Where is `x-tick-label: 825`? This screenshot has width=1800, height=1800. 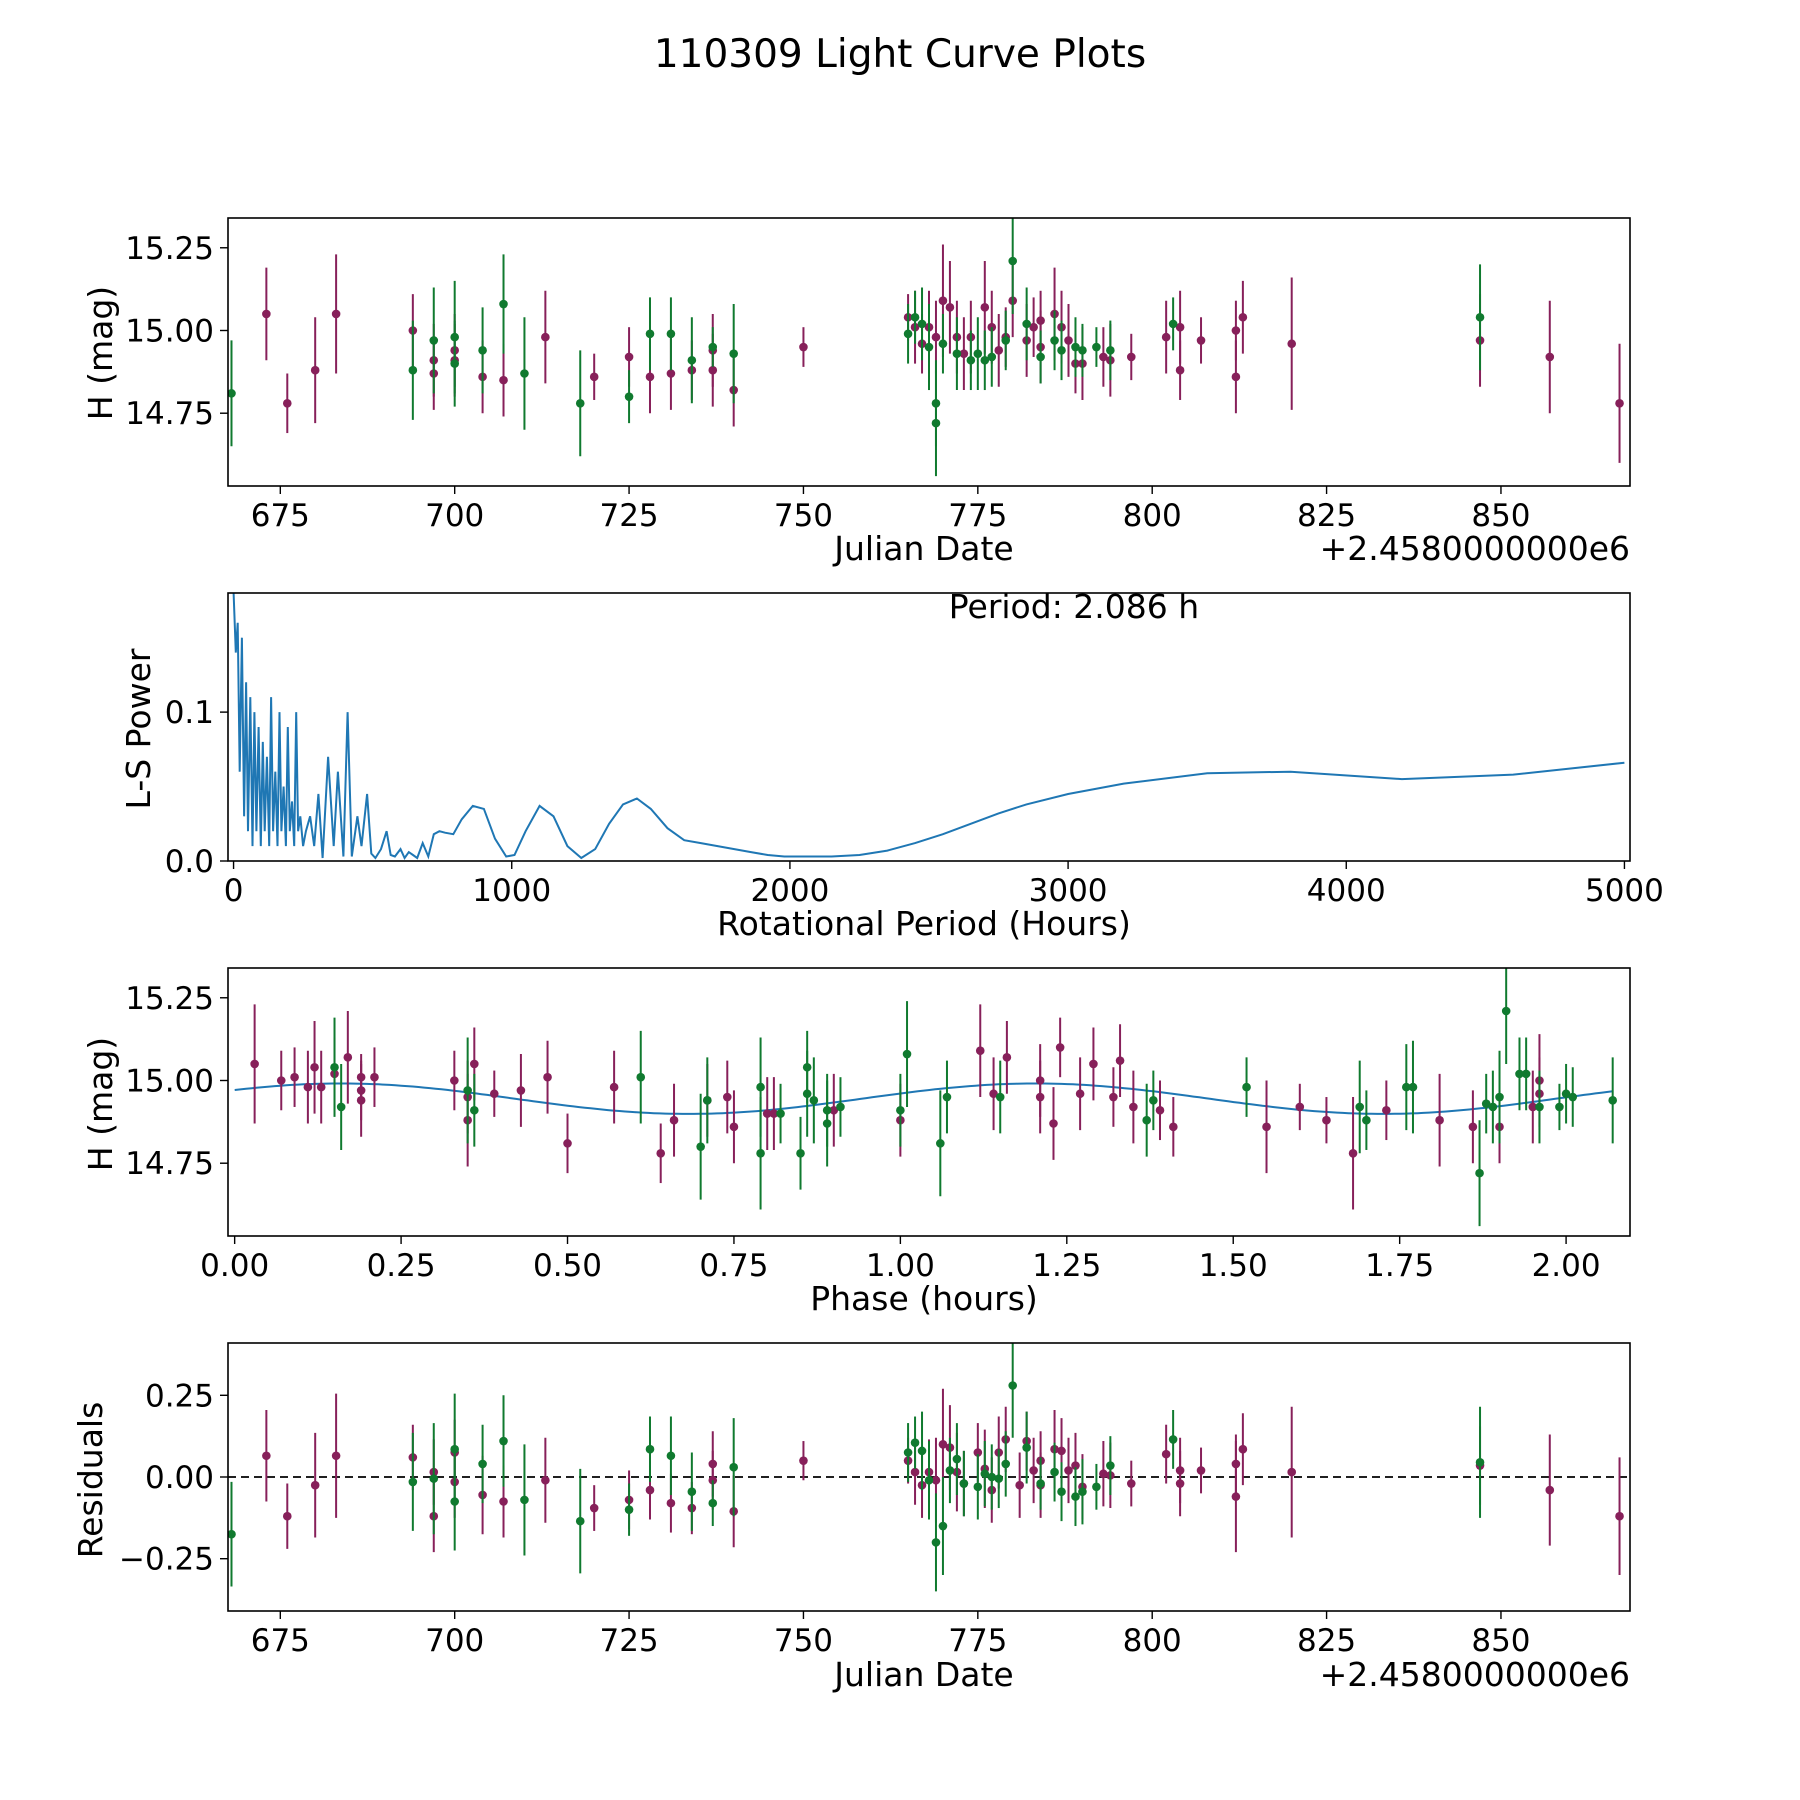 x-tick-label: 825 is located at coordinates (1326, 1641).